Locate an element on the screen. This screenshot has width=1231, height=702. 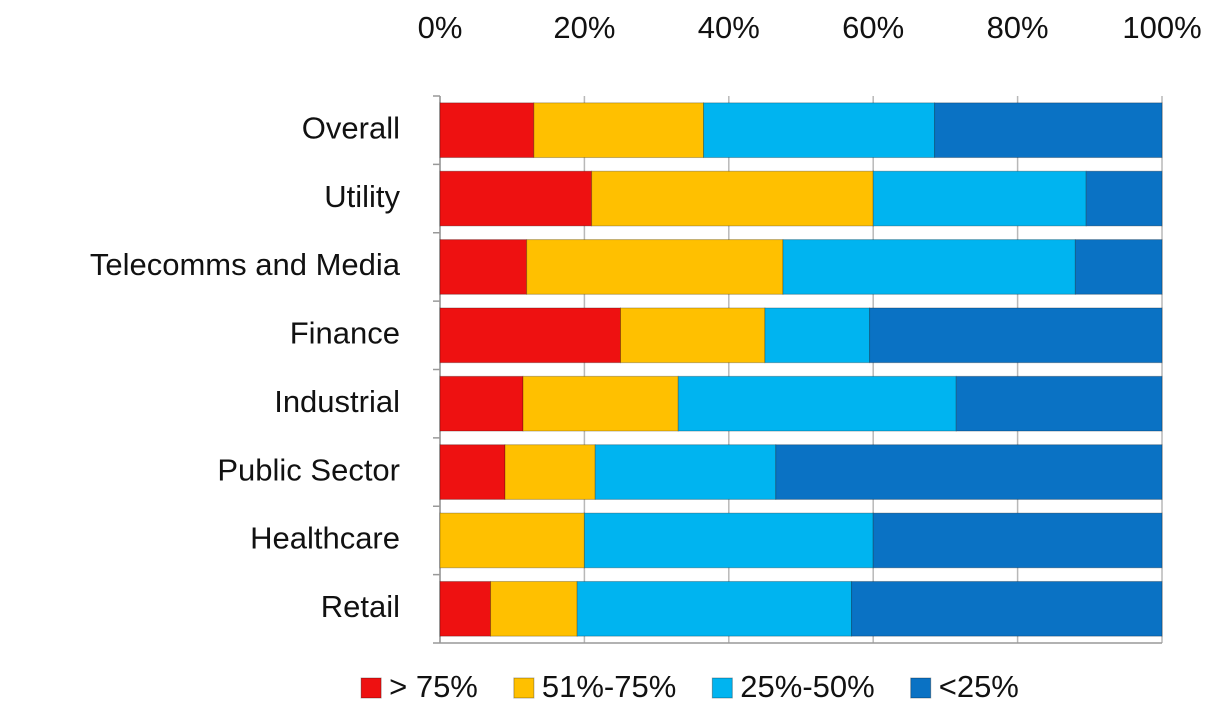
legend-label: <25% is located at coordinates (979, 685).